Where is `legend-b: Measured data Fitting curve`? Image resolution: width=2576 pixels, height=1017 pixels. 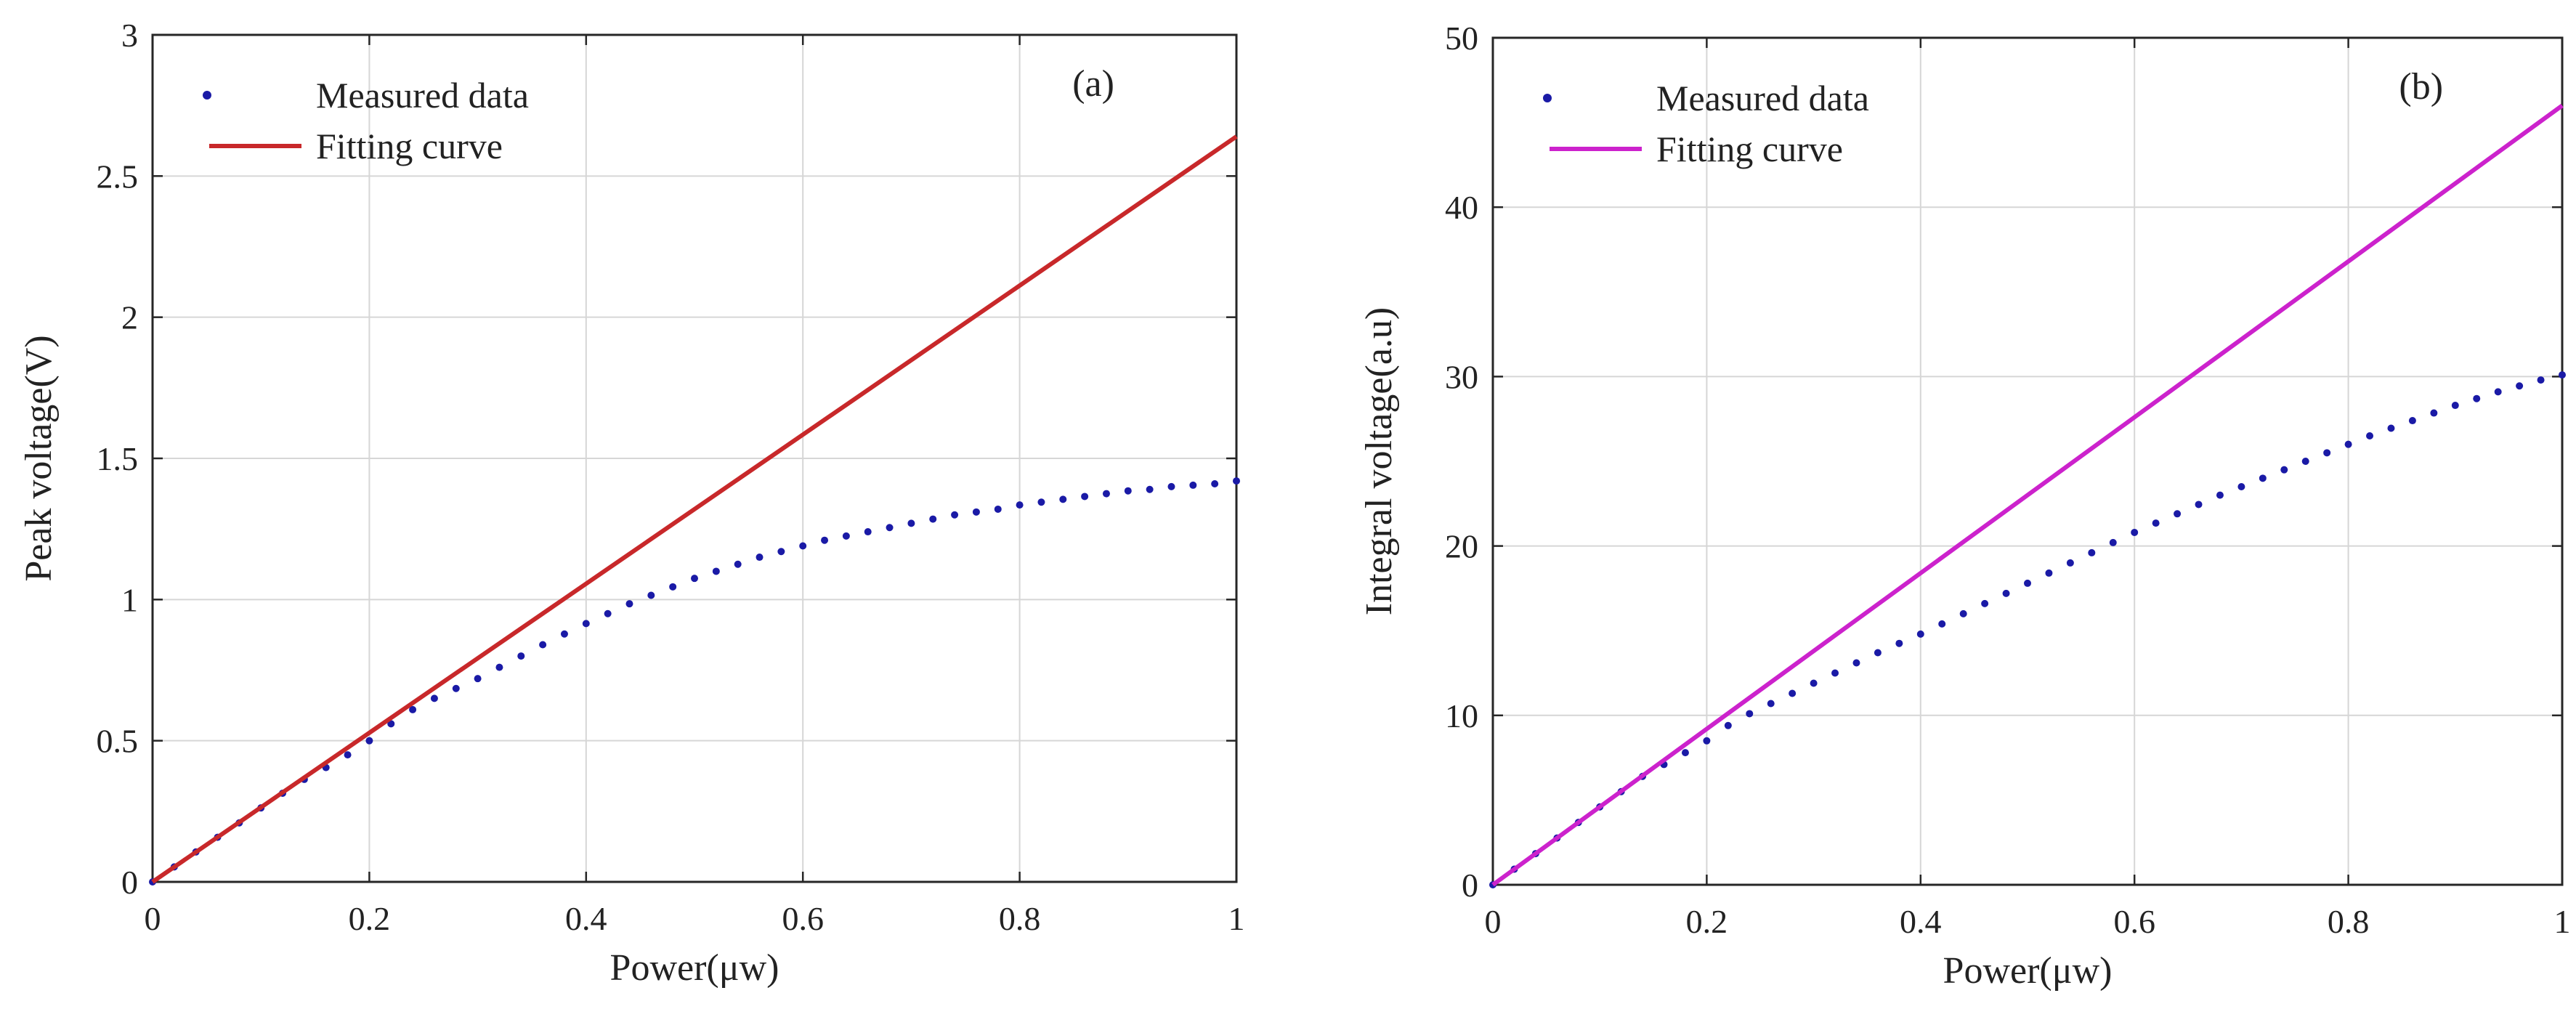 legend-b: Measured data Fitting curve is located at coordinates (1706, 124).